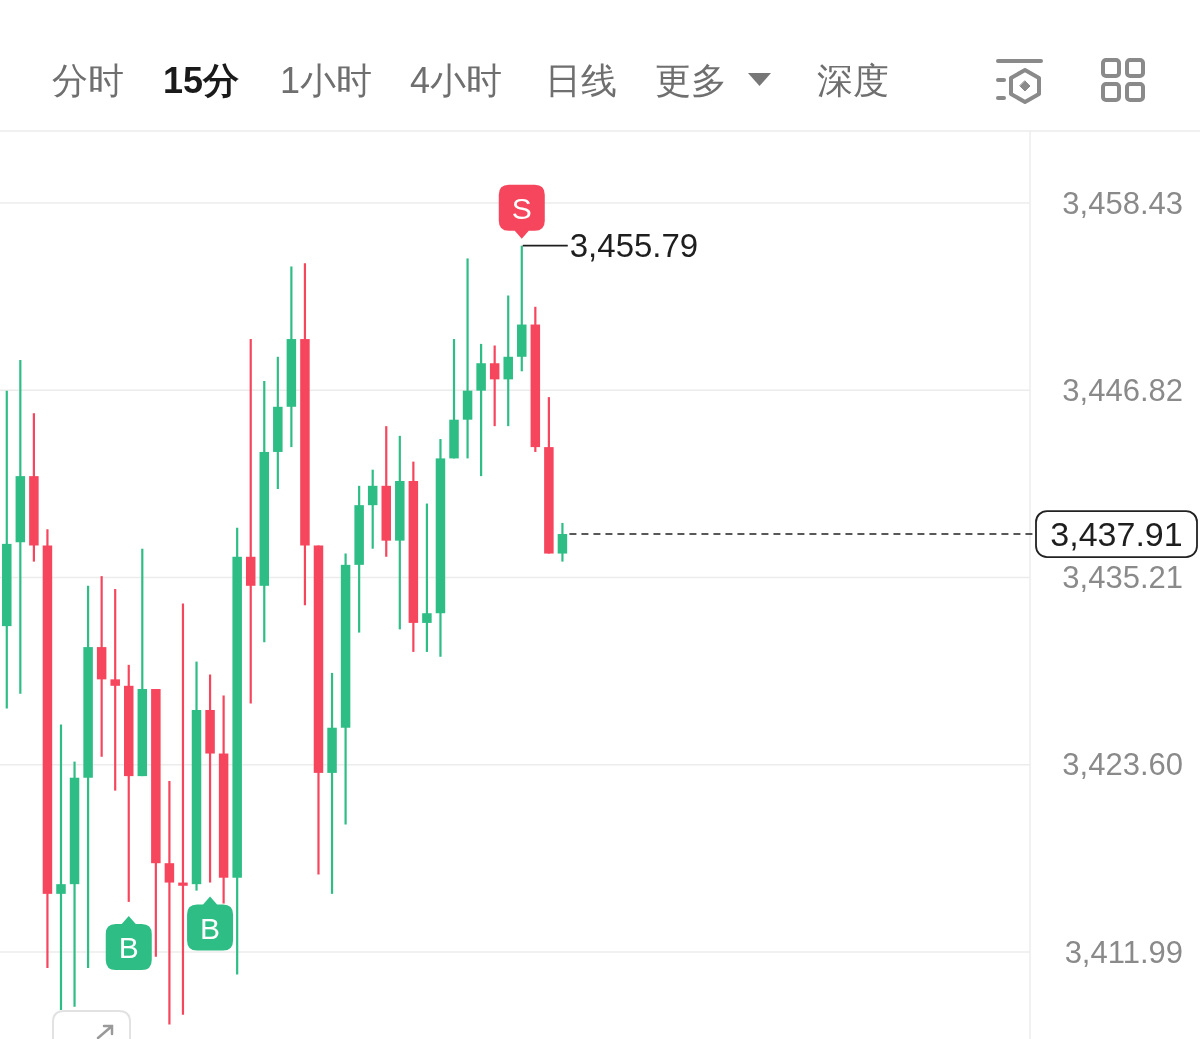 This screenshot has height=1039, width=1200. Describe the element at coordinates (201, 80) in the screenshot. I see `text: 15分` at that location.